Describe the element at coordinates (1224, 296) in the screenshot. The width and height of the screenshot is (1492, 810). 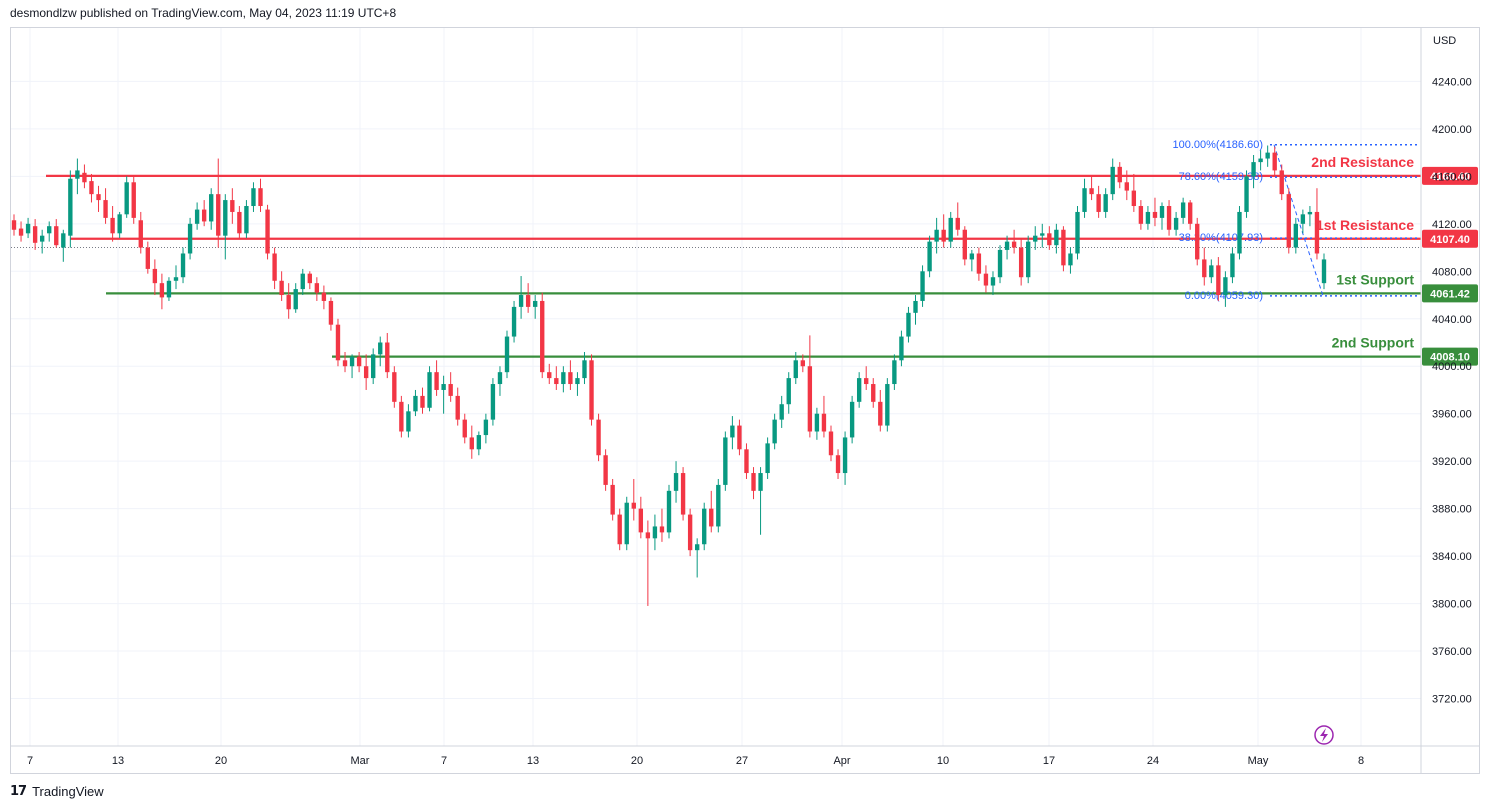
I see `fib-level-label: 0.00%(4059.30)` at that location.